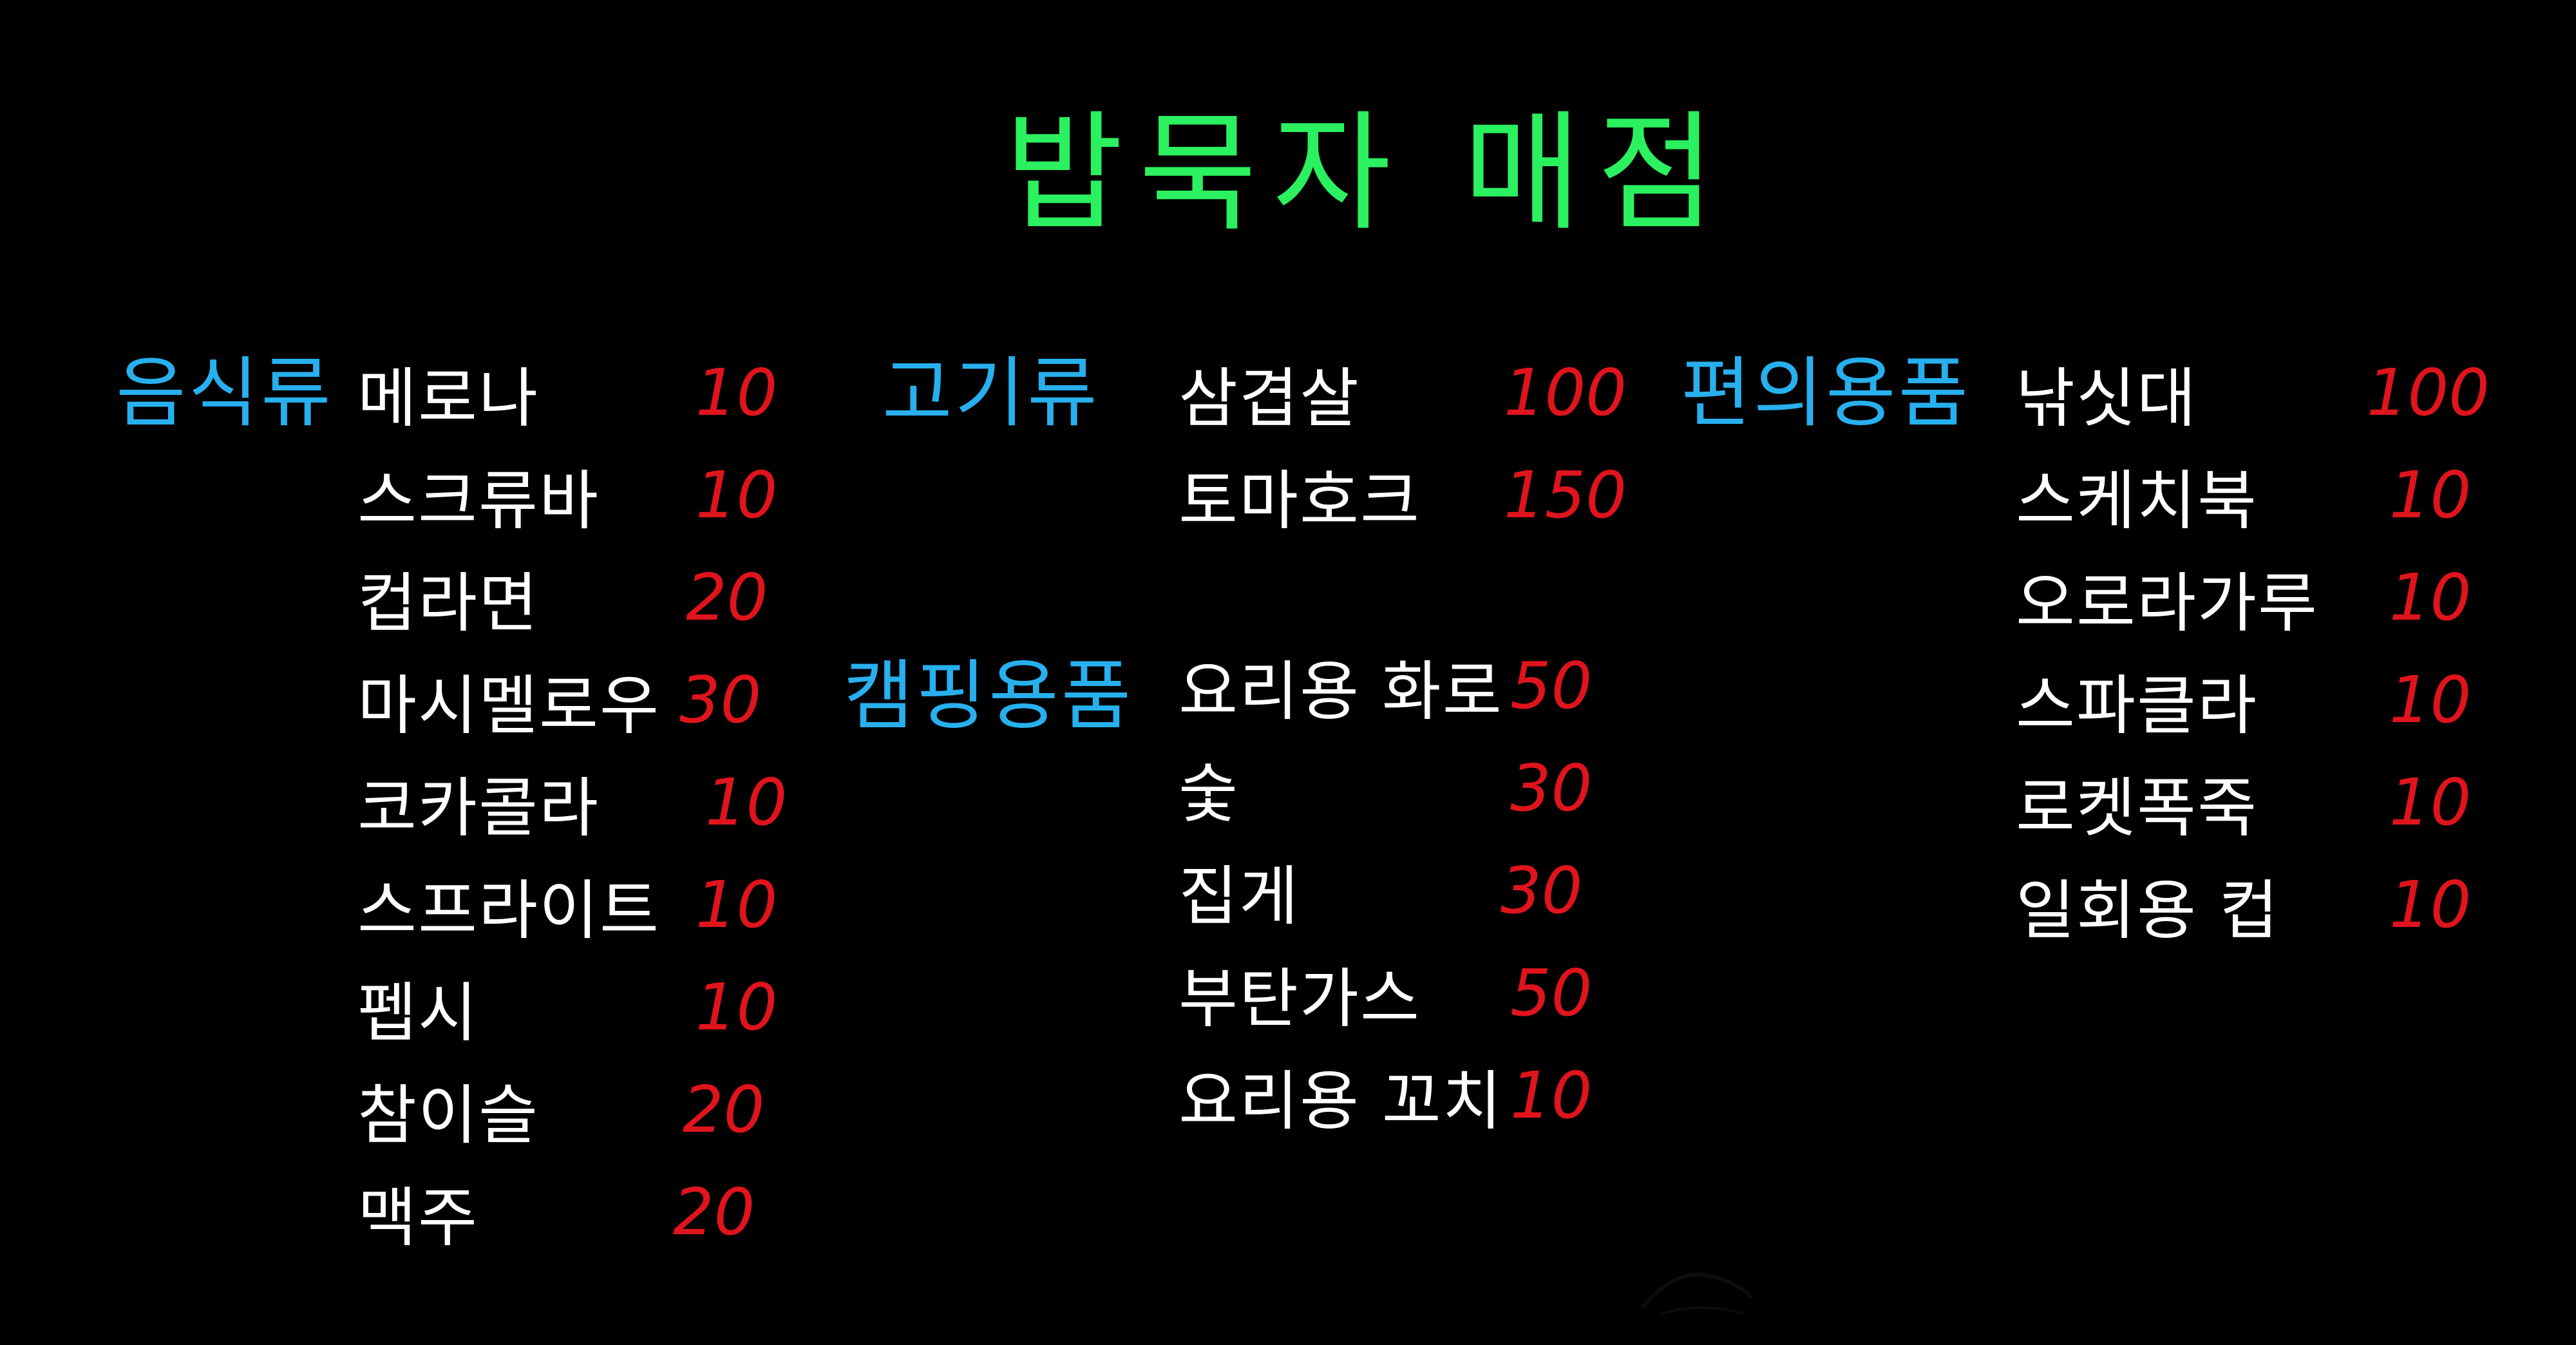 Image resolution: width=2576 pixels, height=1345 pixels. Describe the element at coordinates (1239, 896) in the screenshot. I see `item-name: 집게` at that location.